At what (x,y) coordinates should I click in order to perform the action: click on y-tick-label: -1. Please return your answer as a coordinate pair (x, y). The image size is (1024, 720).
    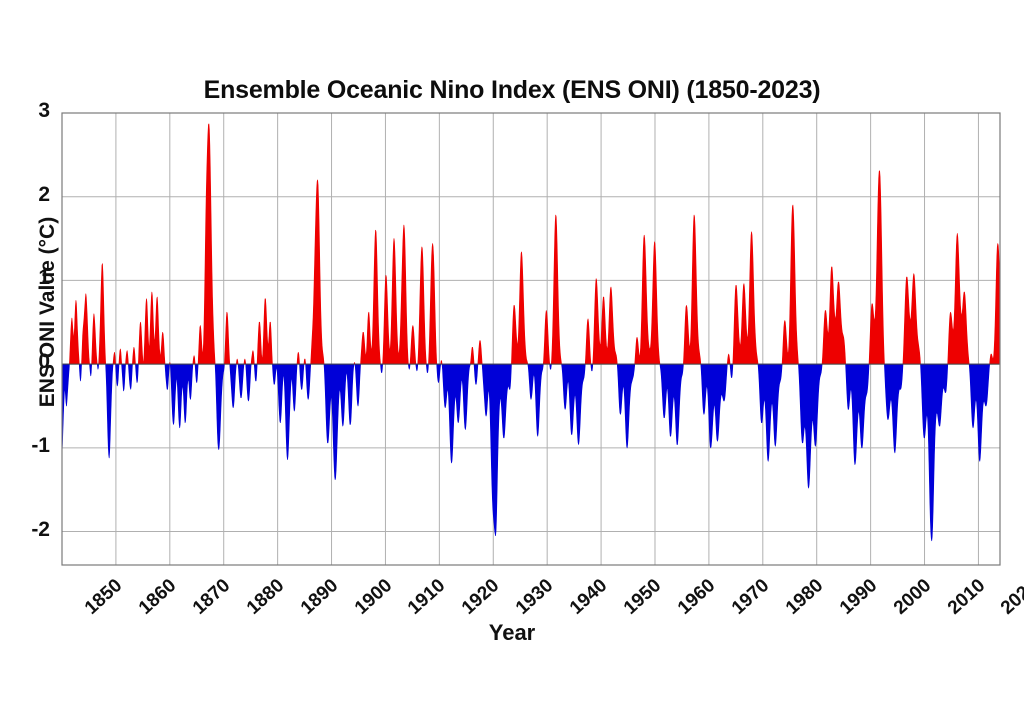
    Looking at the image, I should click on (40, 445).